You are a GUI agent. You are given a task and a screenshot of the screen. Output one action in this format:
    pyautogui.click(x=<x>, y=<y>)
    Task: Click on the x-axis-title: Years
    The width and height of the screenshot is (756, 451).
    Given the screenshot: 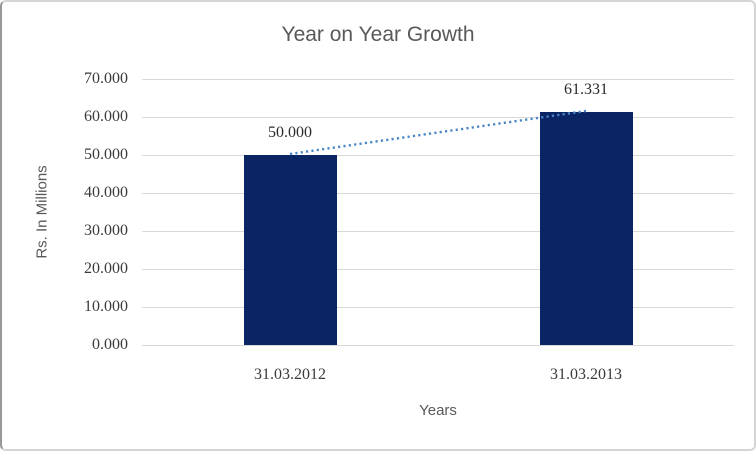 What is the action you would take?
    pyautogui.click(x=438, y=410)
    